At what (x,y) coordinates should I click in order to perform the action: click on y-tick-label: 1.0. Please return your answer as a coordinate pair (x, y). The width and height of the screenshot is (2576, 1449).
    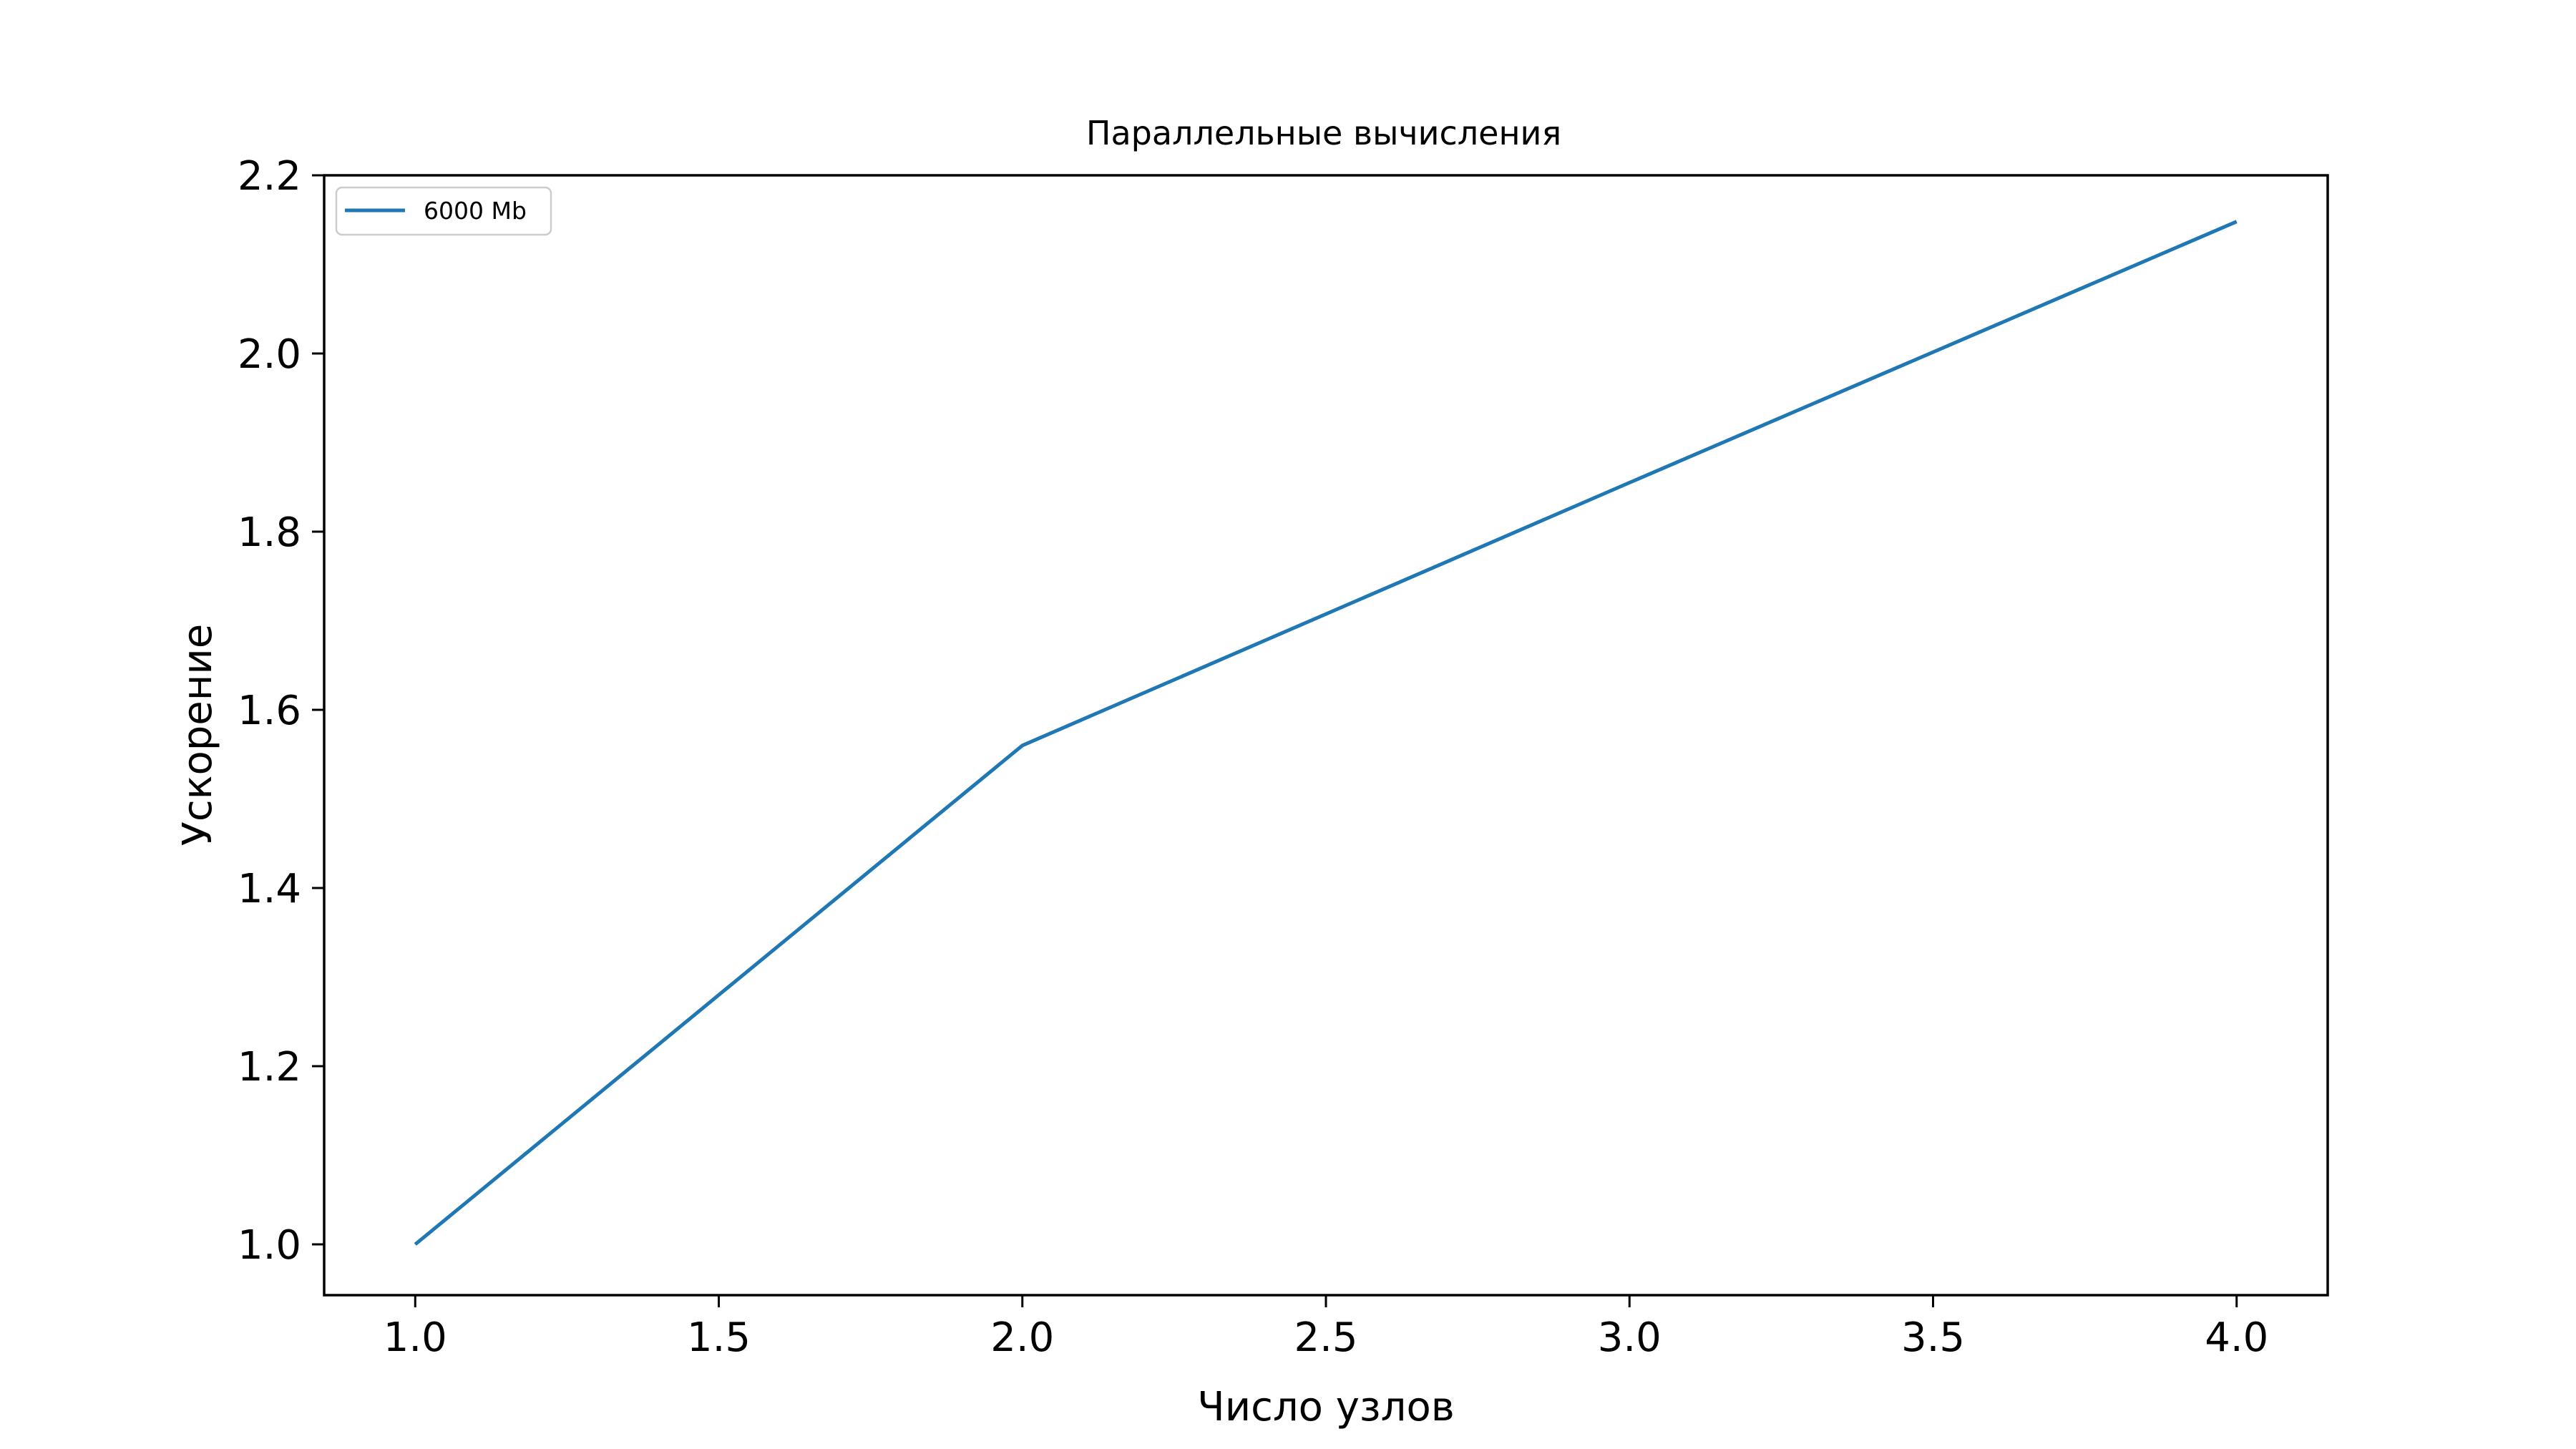
    Looking at the image, I should click on (269, 1245).